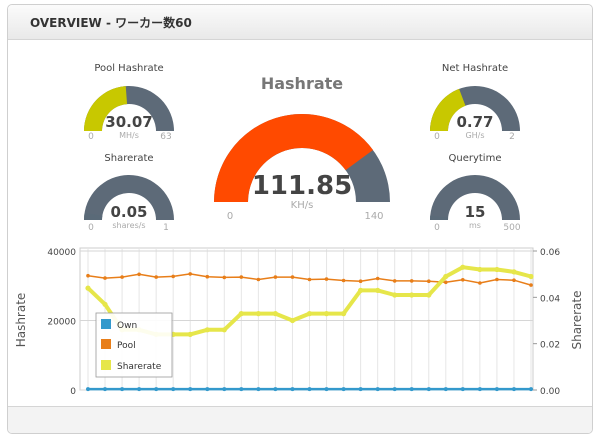  What do you see at coordinates (474, 122) in the screenshot?
I see `net-hashrate-value: 0.77` at bounding box center [474, 122].